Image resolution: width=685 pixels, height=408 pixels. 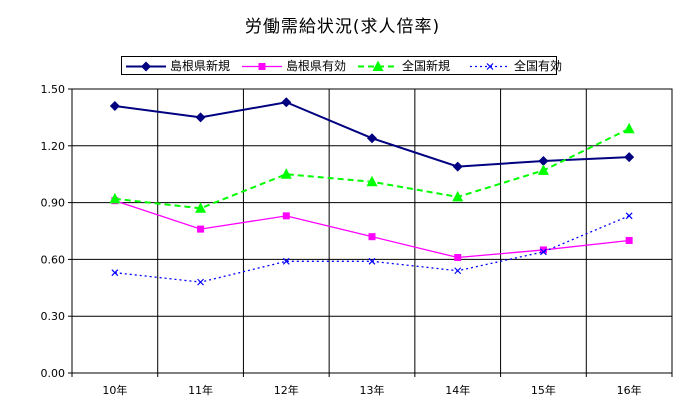 I want to click on x-tick-label: 11年, so click(x=200, y=390).